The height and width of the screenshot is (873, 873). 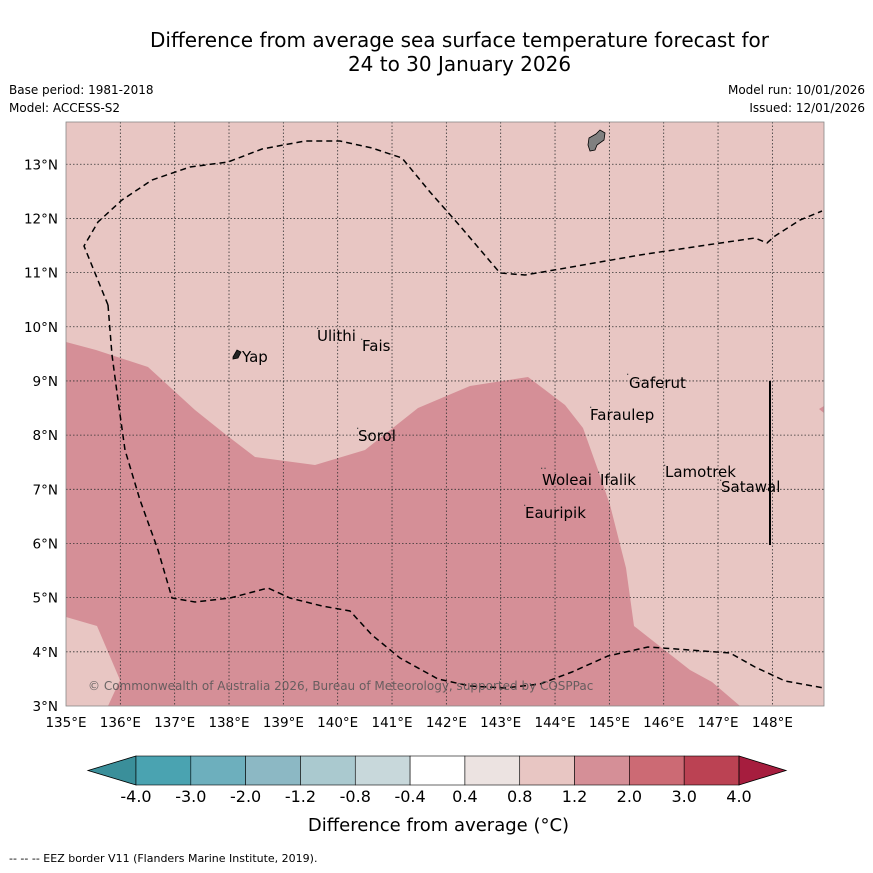 What do you see at coordinates (283, 723) in the screenshot?
I see `lon-label: 139°E` at bounding box center [283, 723].